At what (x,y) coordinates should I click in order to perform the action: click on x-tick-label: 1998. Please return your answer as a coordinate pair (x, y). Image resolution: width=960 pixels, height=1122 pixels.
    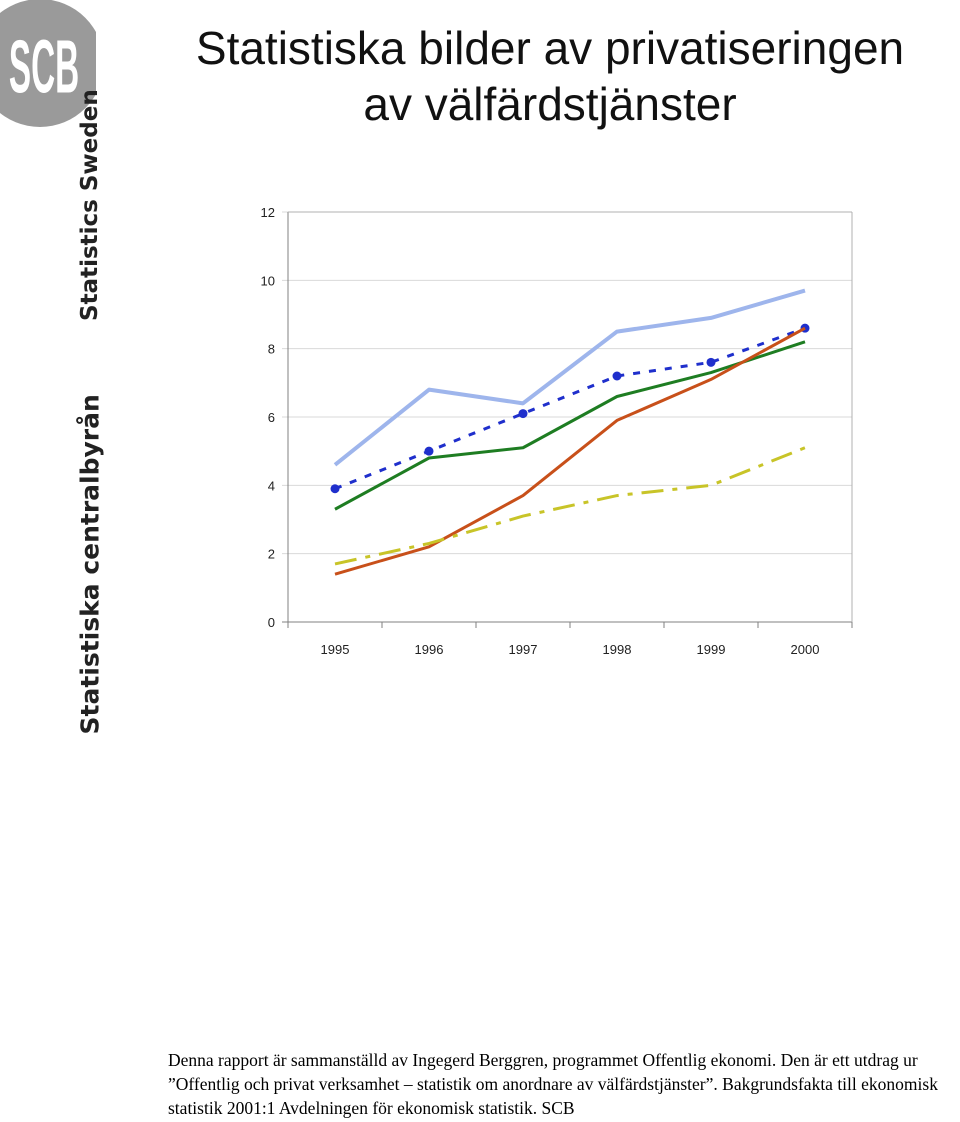
    Looking at the image, I should click on (617, 649).